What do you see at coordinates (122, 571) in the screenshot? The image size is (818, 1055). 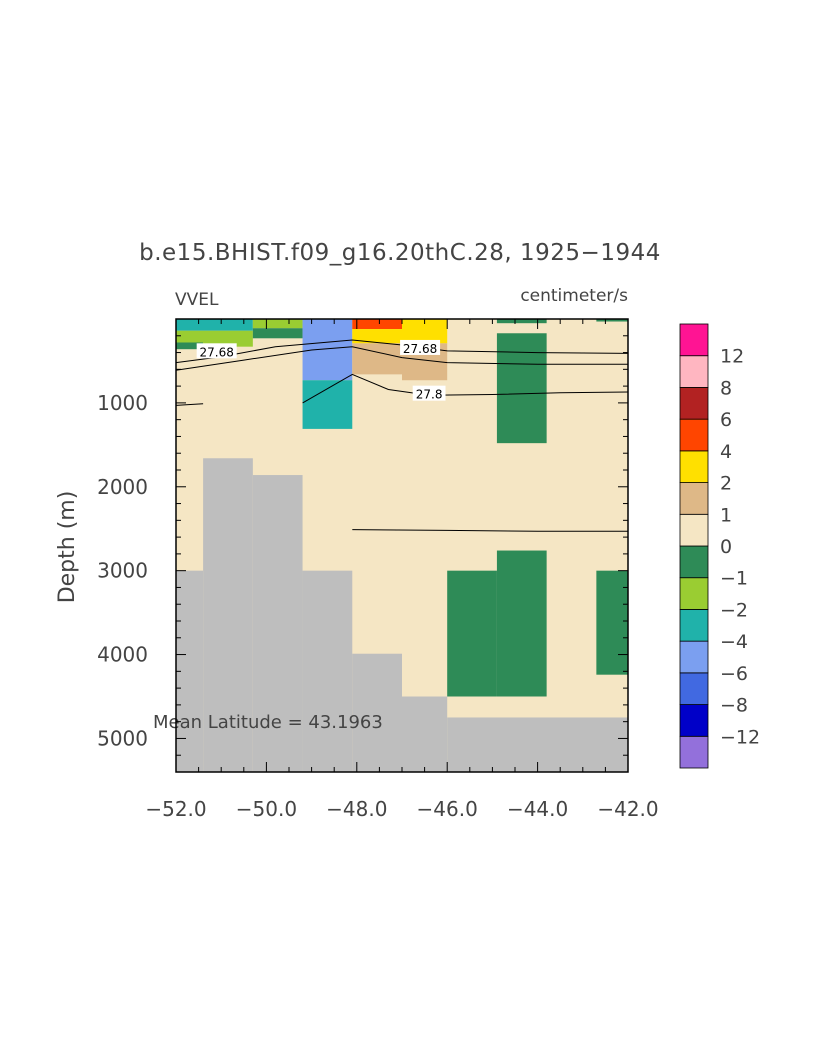 I see `y-tick-label: 3000` at bounding box center [122, 571].